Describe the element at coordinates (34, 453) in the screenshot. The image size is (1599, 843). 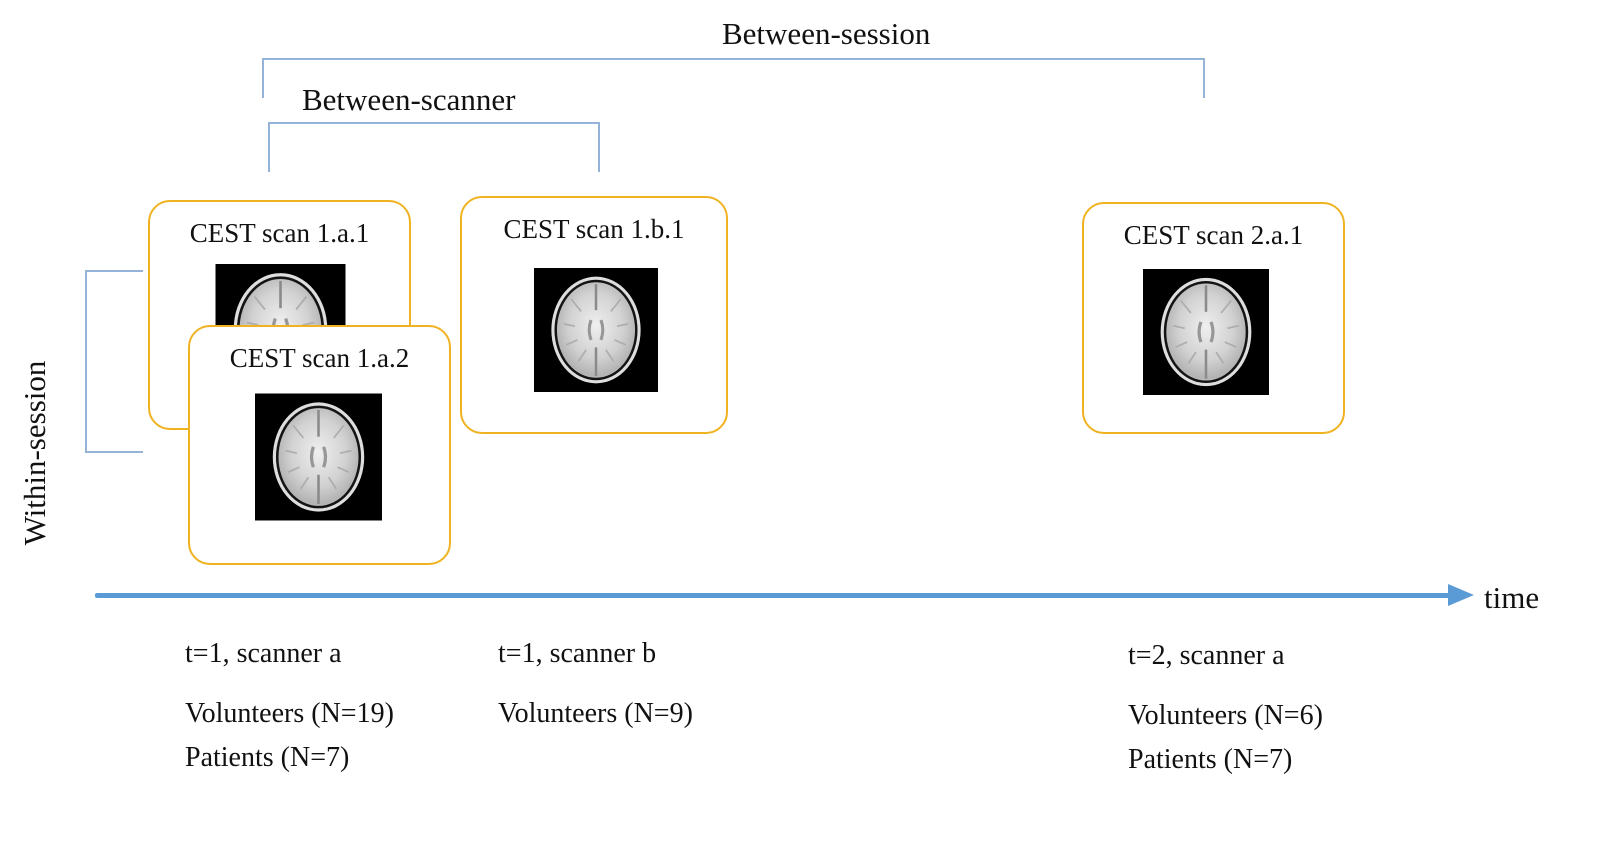
I see `within-session-label: Within-session` at that location.